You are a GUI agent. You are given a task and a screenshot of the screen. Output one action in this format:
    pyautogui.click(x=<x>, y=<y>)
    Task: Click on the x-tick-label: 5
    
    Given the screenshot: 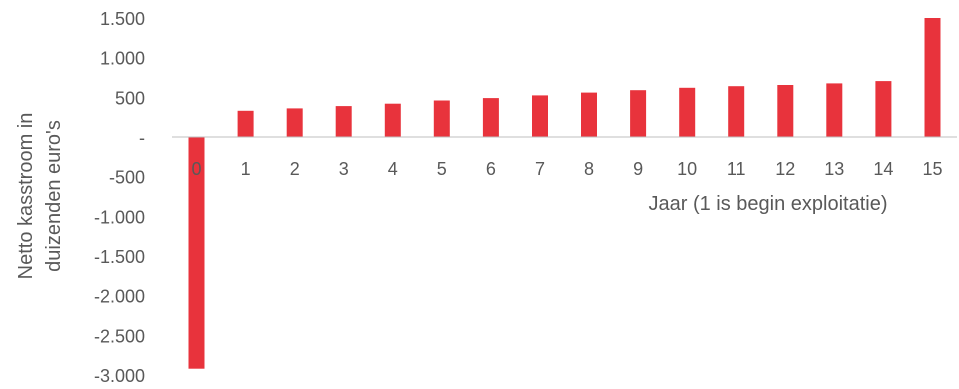 What is the action you would take?
    pyautogui.click(x=442, y=169)
    